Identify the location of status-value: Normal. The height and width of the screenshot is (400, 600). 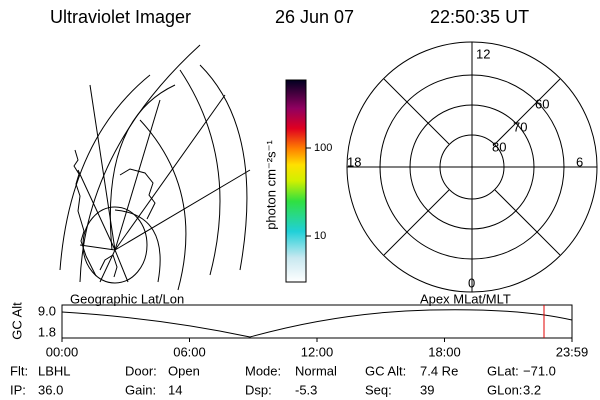
(316, 370).